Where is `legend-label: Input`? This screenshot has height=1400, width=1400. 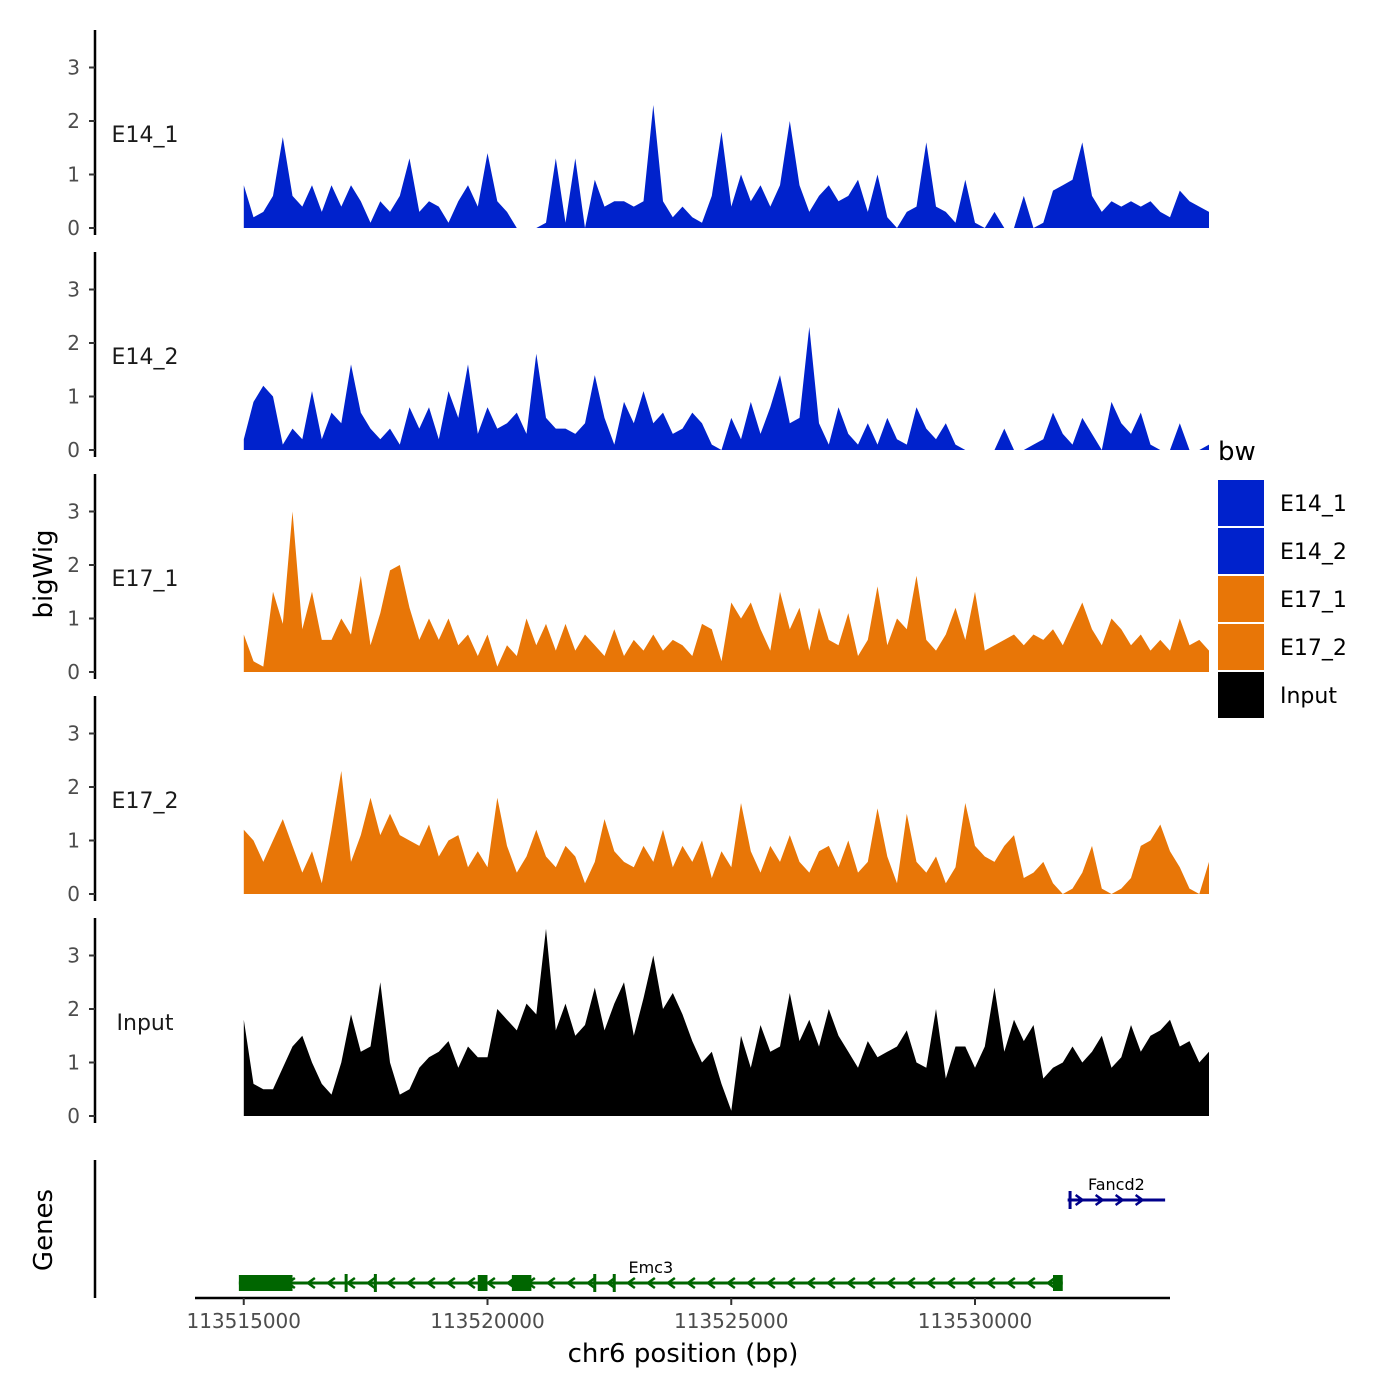
legend-label: Input is located at coordinates (1308, 696).